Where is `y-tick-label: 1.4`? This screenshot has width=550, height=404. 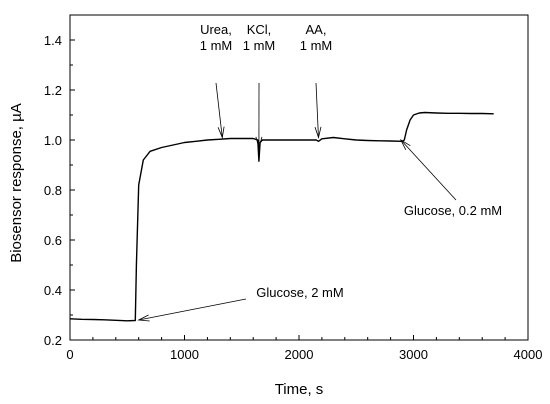 y-tick-label: 1.4 is located at coordinates (53, 40).